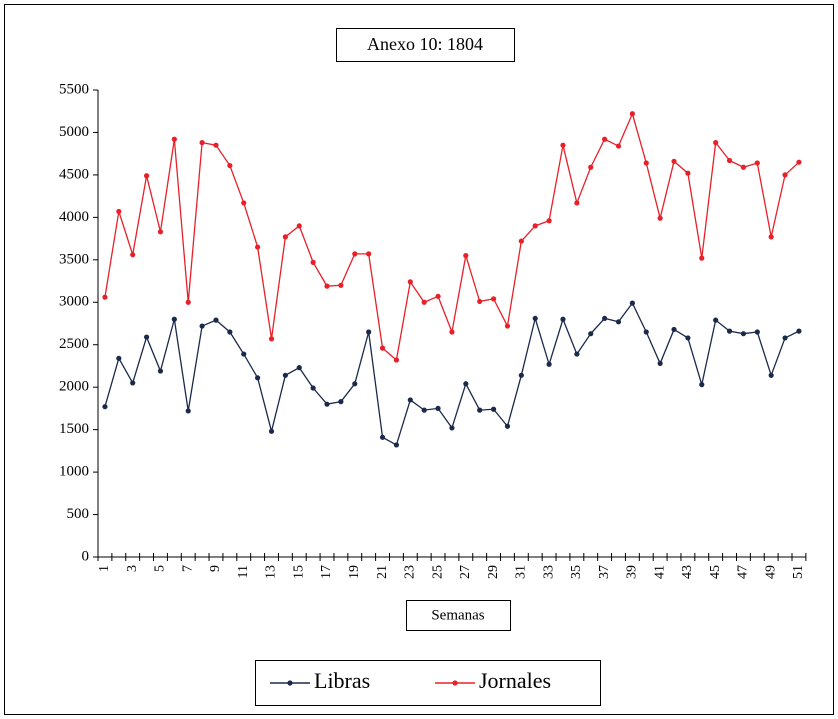 Image resolution: width=838 pixels, height=719 pixels. Describe the element at coordinates (798, 572) in the screenshot. I see `x-tick-label: 51` at that location.